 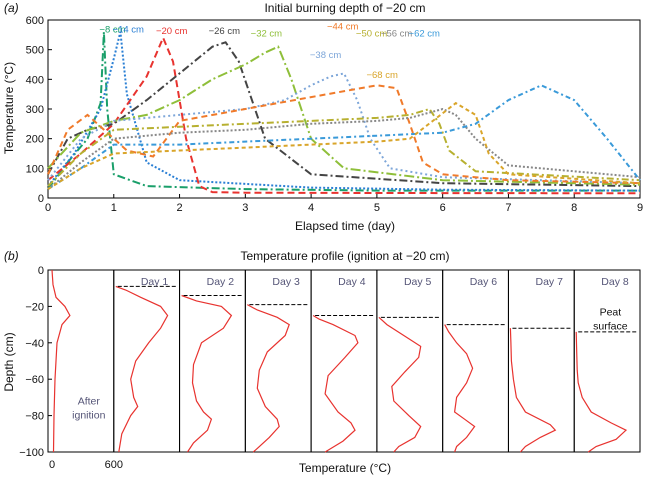 What do you see at coordinates (114, 465) in the screenshot?
I see `x-tick-label: 600` at bounding box center [114, 465].